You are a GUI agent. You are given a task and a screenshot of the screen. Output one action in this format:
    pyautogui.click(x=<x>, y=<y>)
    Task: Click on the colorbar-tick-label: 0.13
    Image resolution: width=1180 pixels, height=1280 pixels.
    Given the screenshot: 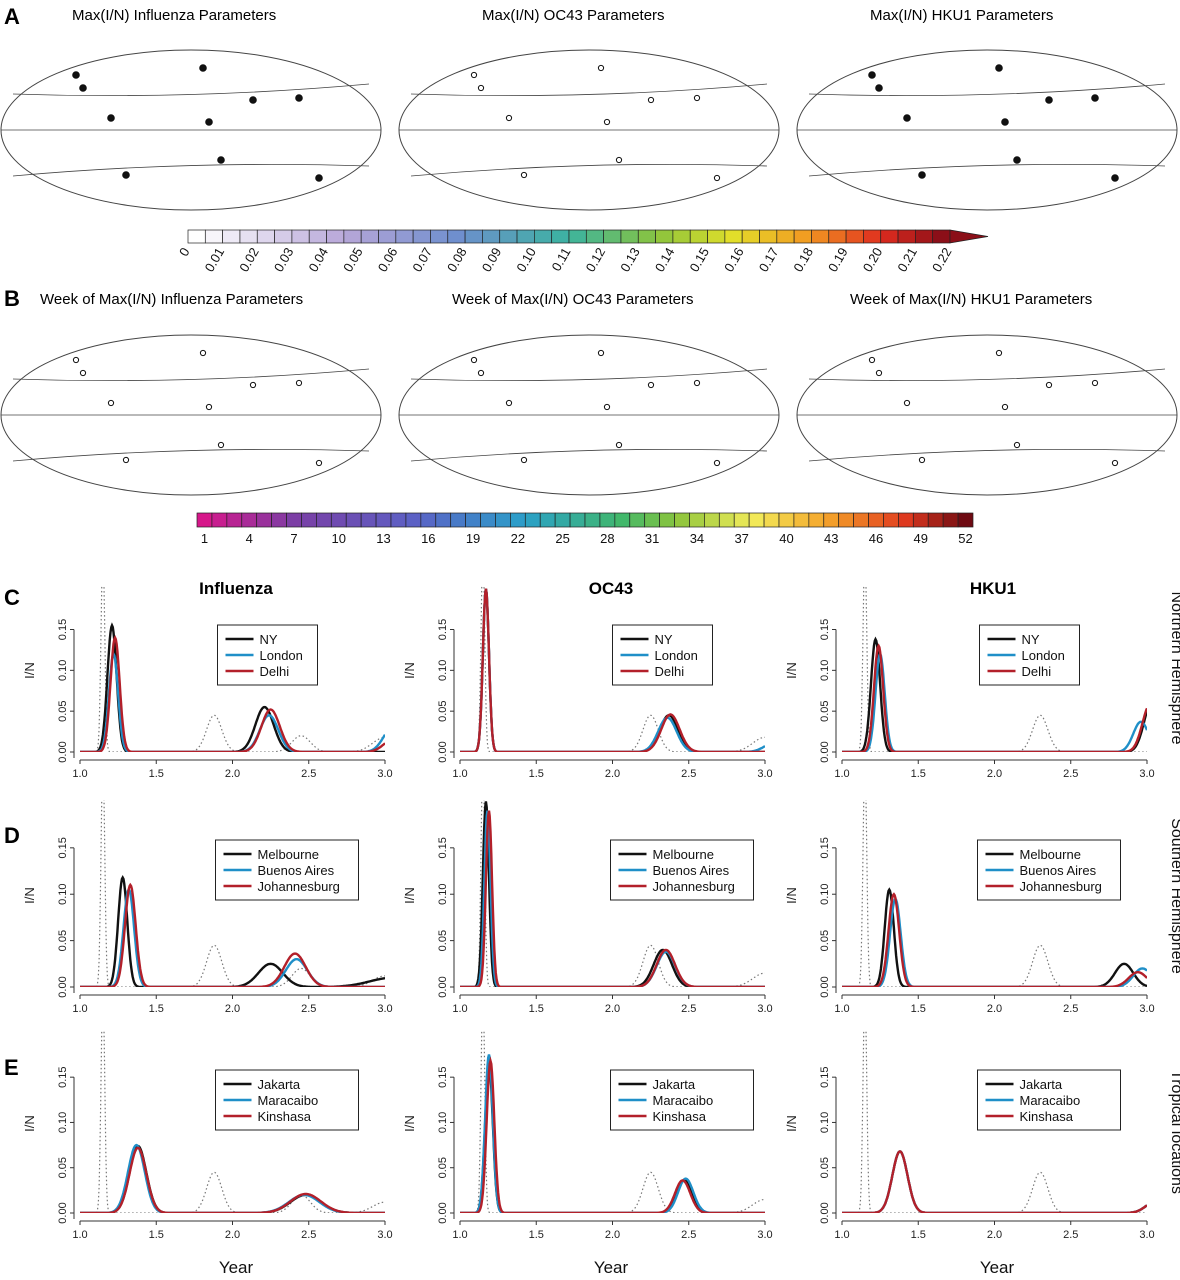 What is the action you would take?
    pyautogui.click(x=630, y=259)
    